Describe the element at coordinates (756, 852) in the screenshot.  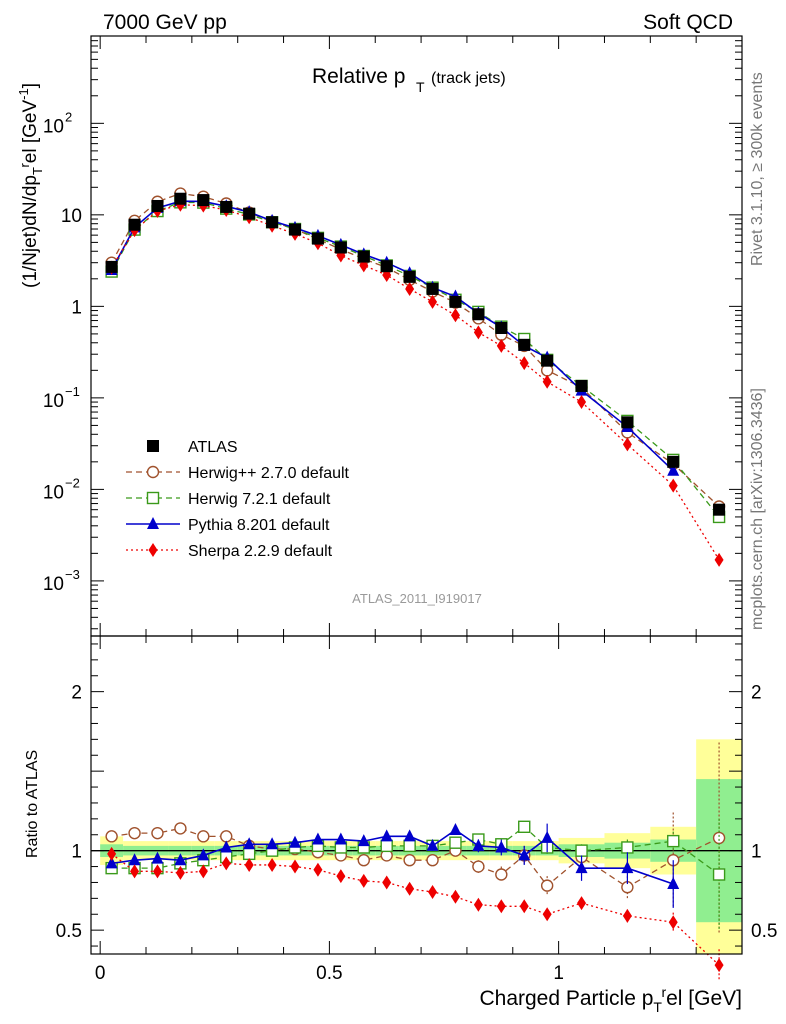
I see `ratio-y-tick-label-right: 1` at that location.